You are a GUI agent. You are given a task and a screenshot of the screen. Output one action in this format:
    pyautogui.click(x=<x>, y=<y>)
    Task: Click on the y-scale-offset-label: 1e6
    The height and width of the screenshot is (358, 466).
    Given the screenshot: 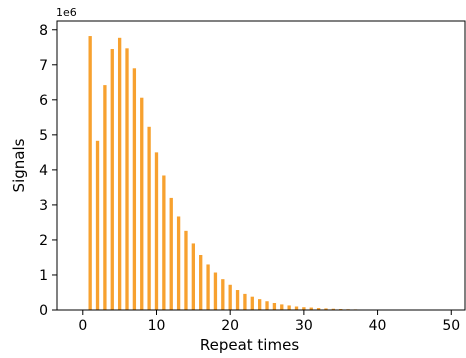 What is the action you would take?
    pyautogui.click(x=66, y=12)
    